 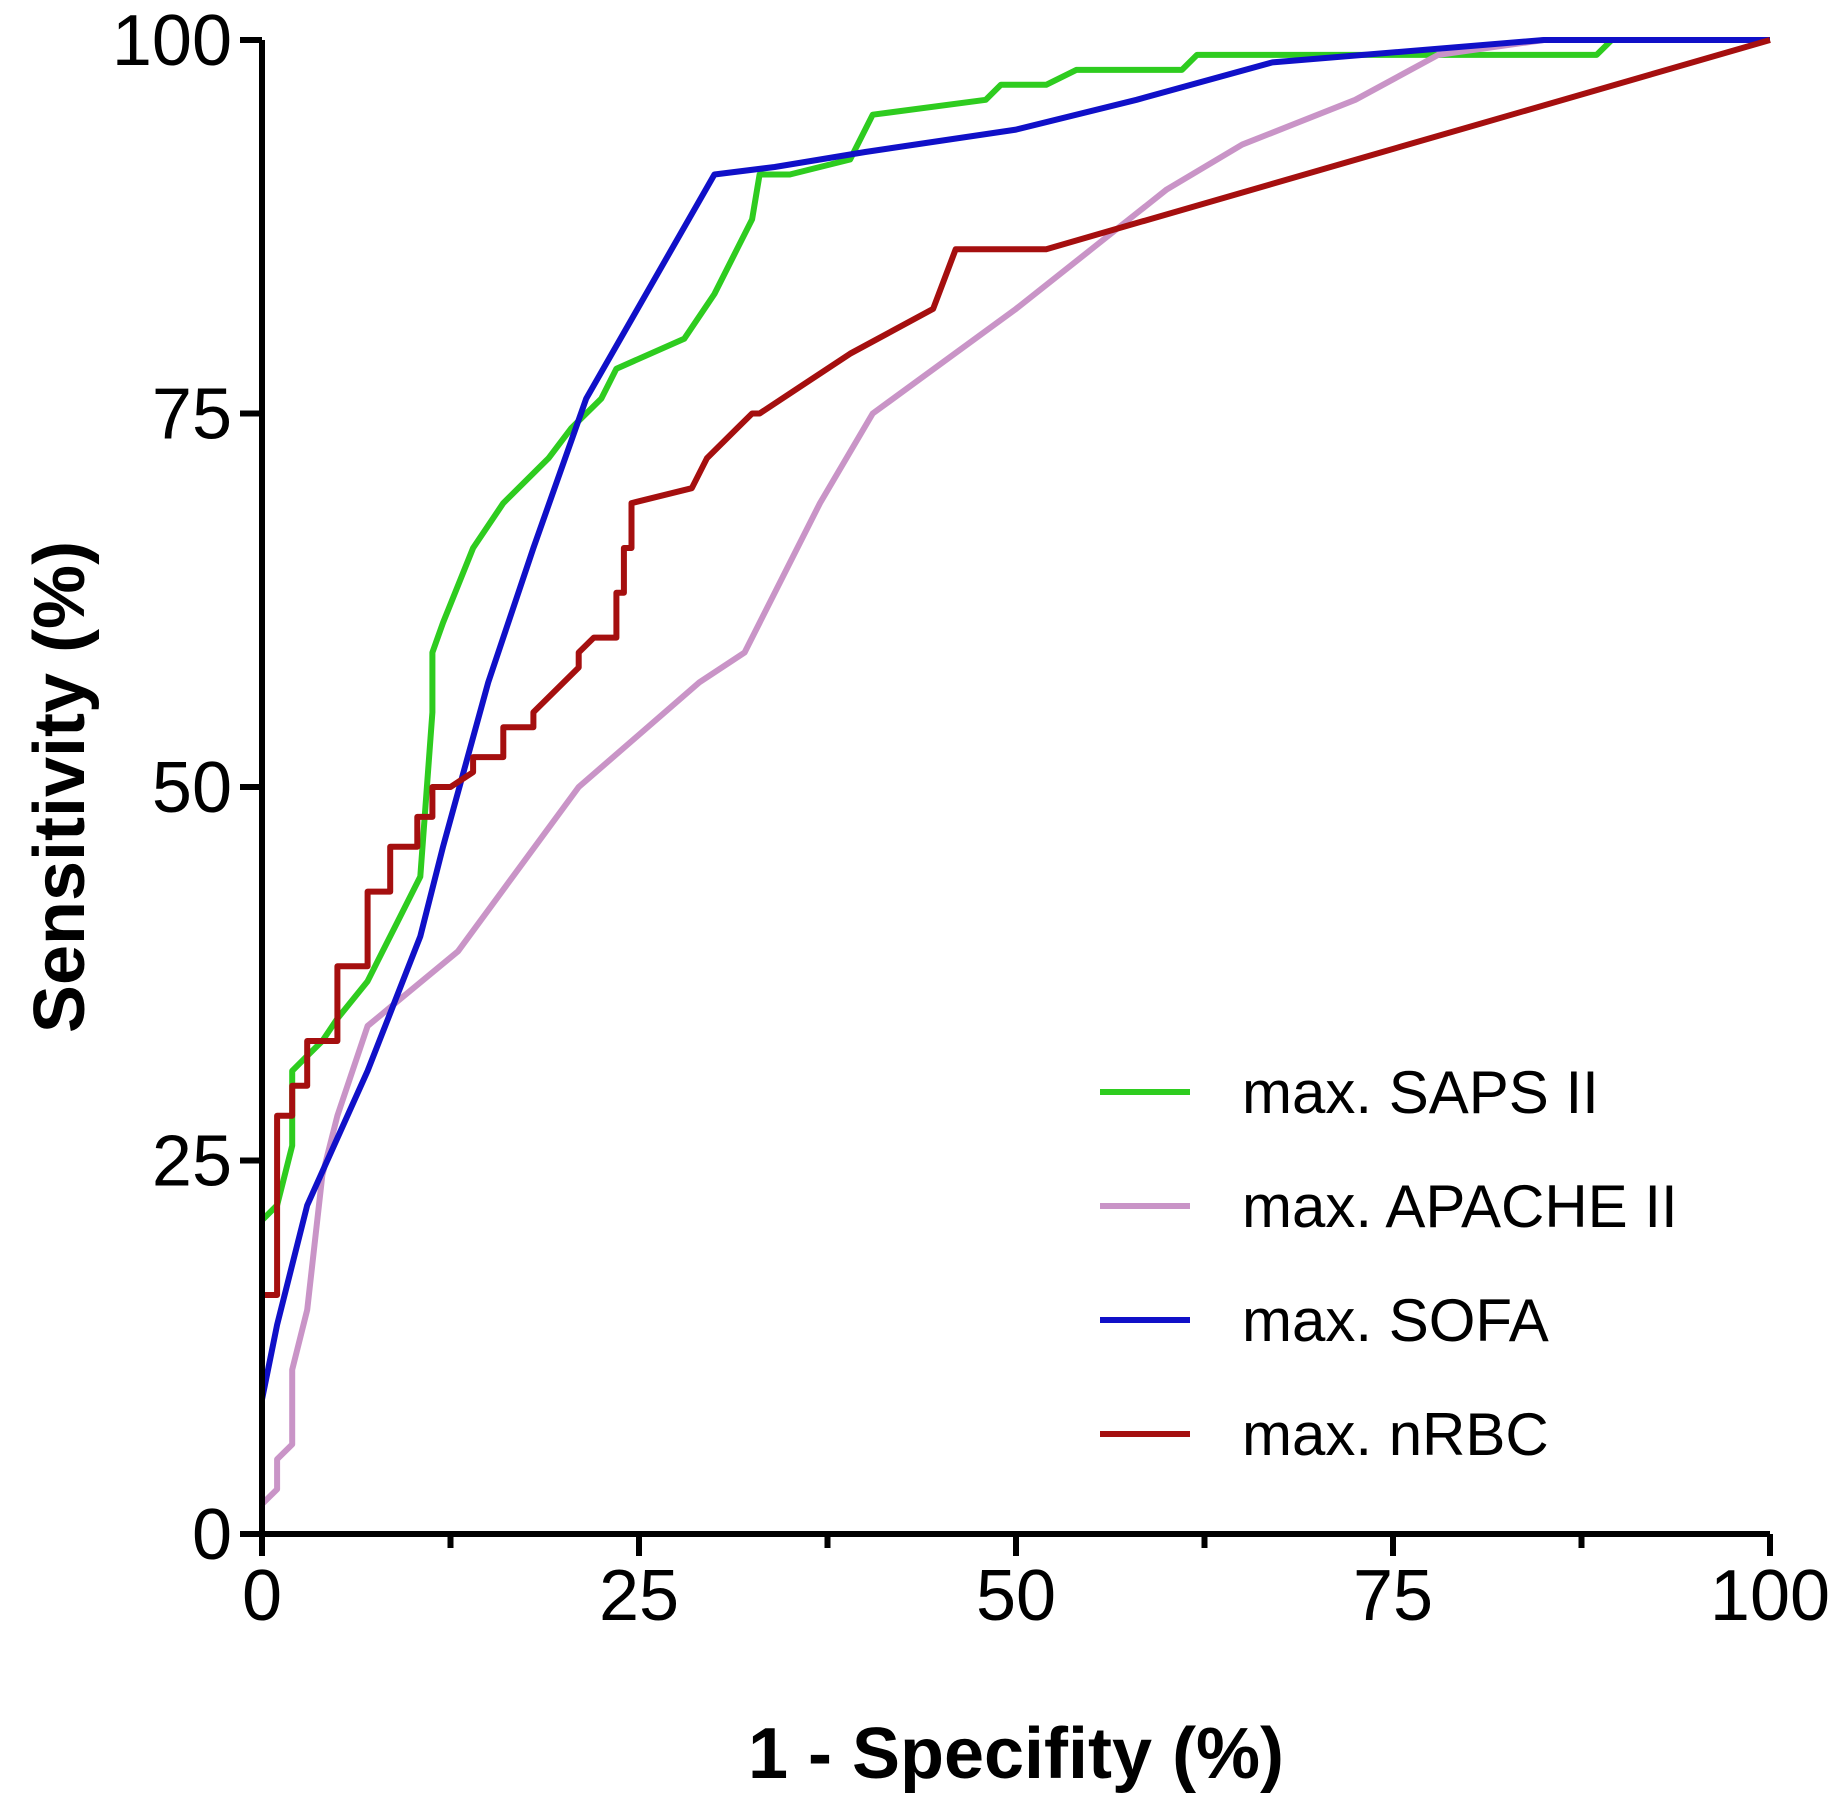 What do you see at coordinates (1395, 1434) in the screenshot?
I see `legend-label-4: max. nRBC` at bounding box center [1395, 1434].